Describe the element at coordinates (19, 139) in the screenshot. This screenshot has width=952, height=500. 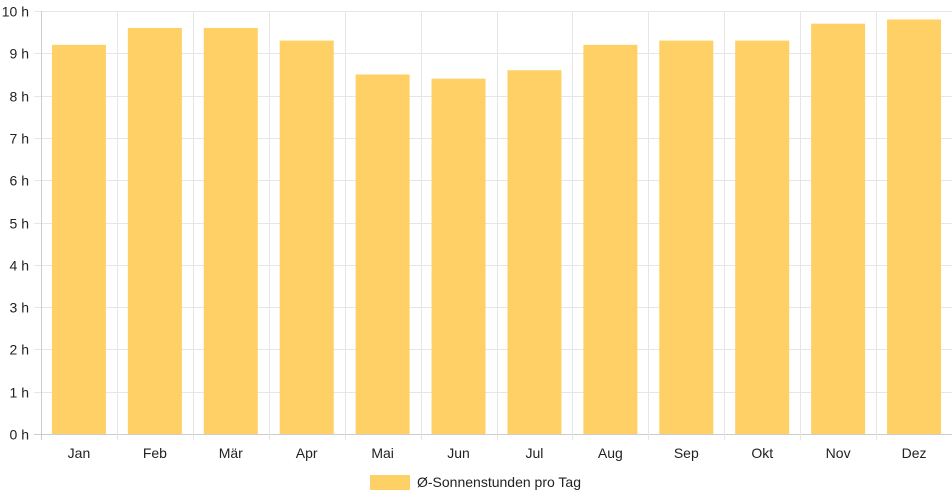
I see `y-tick-label: 7 h` at that location.